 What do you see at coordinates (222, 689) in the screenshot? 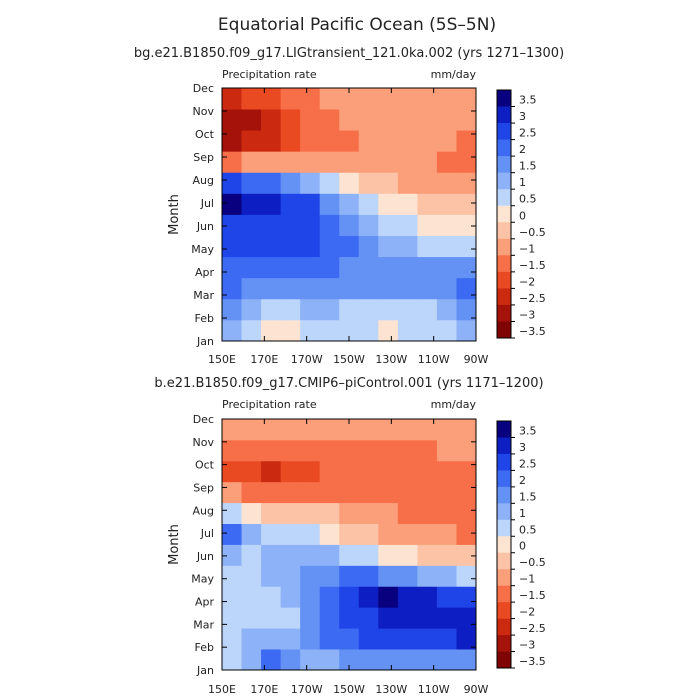
I see `x-tick-label: 150E` at bounding box center [222, 689].